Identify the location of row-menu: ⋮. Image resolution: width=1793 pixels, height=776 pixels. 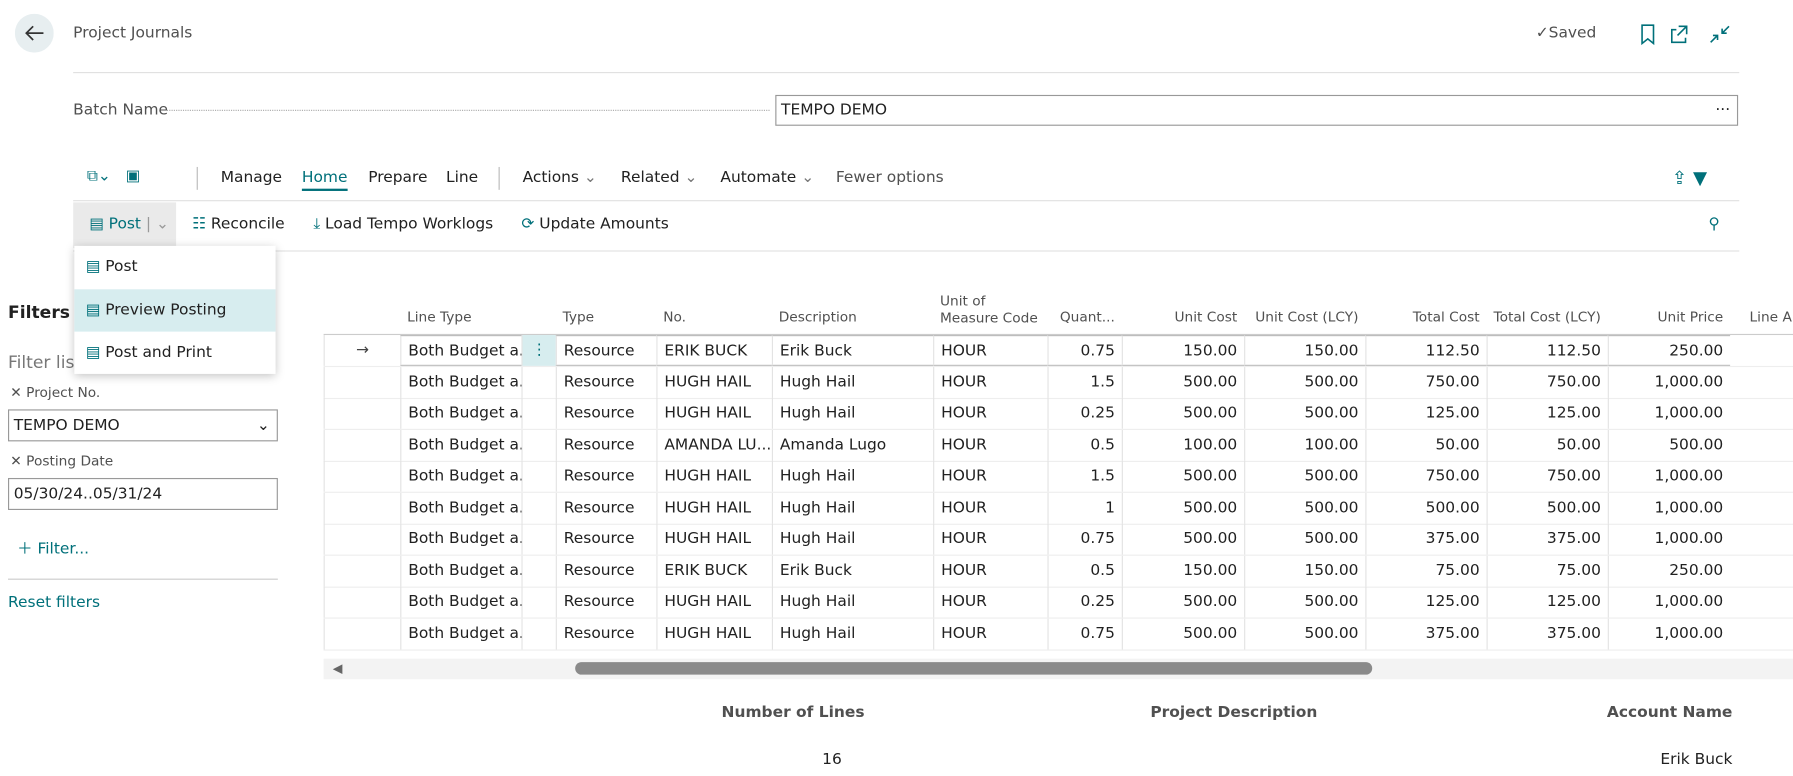
(538, 350).